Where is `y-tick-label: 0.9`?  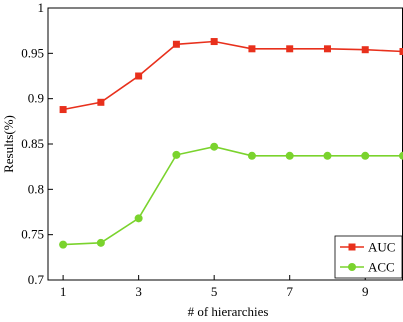
y-tick-label: 0.9 is located at coordinates (36, 98).